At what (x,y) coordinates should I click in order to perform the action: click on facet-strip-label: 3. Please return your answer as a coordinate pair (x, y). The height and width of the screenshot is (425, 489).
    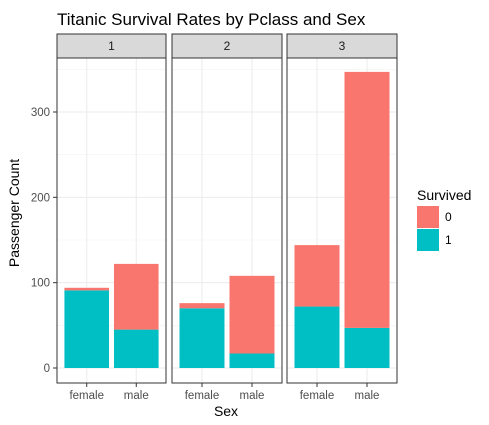
    Looking at the image, I should click on (342, 46).